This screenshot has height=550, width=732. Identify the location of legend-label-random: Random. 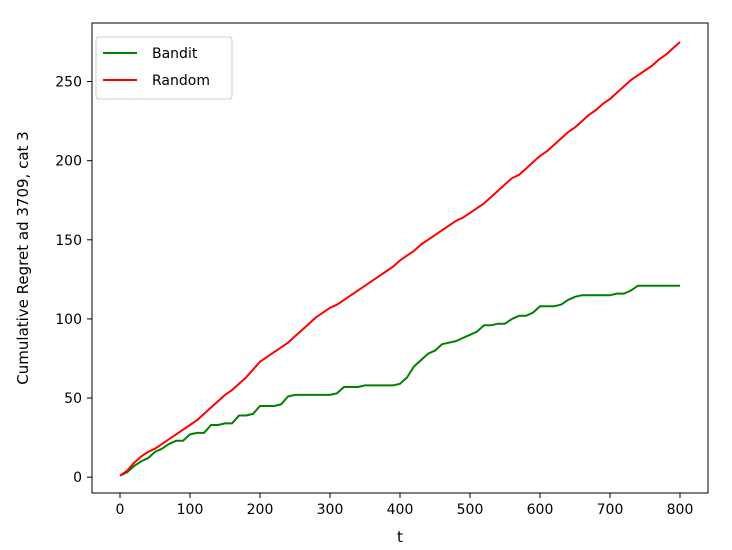
(181, 81).